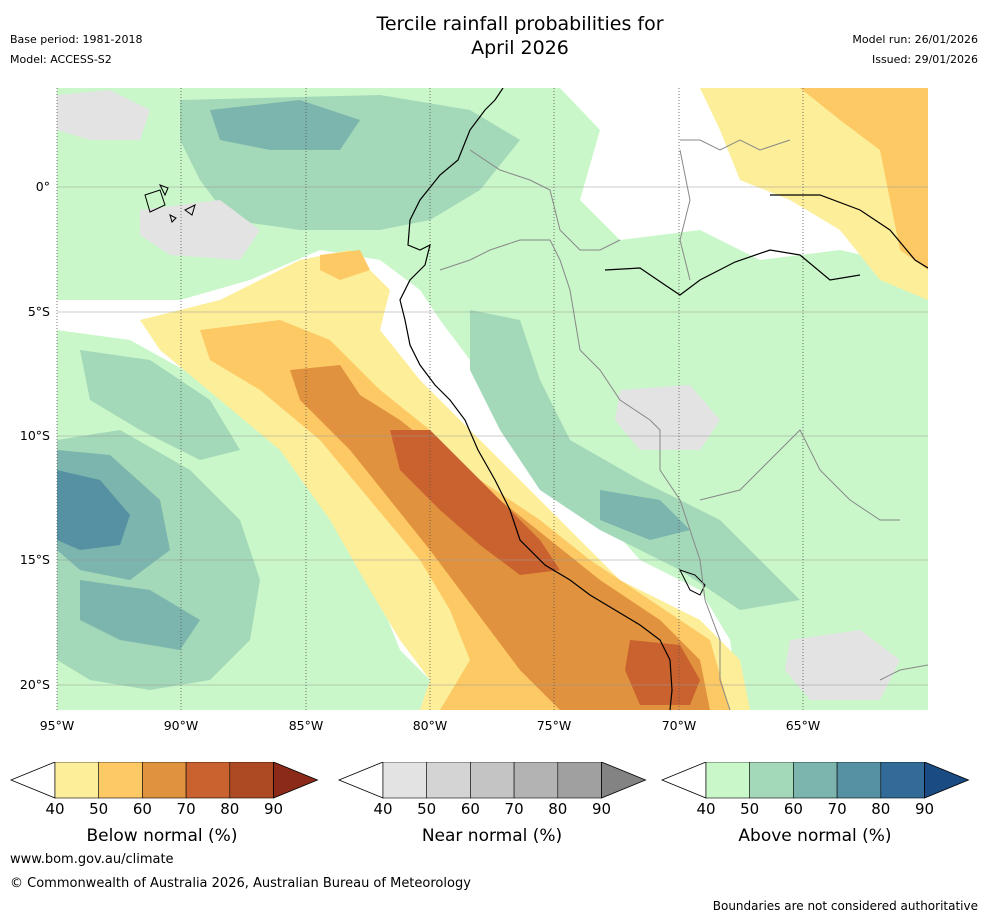 This screenshot has width=988, height=919. Describe the element at coordinates (706, 809) in the screenshot. I see `above-legend-tick-40: 40` at that location.